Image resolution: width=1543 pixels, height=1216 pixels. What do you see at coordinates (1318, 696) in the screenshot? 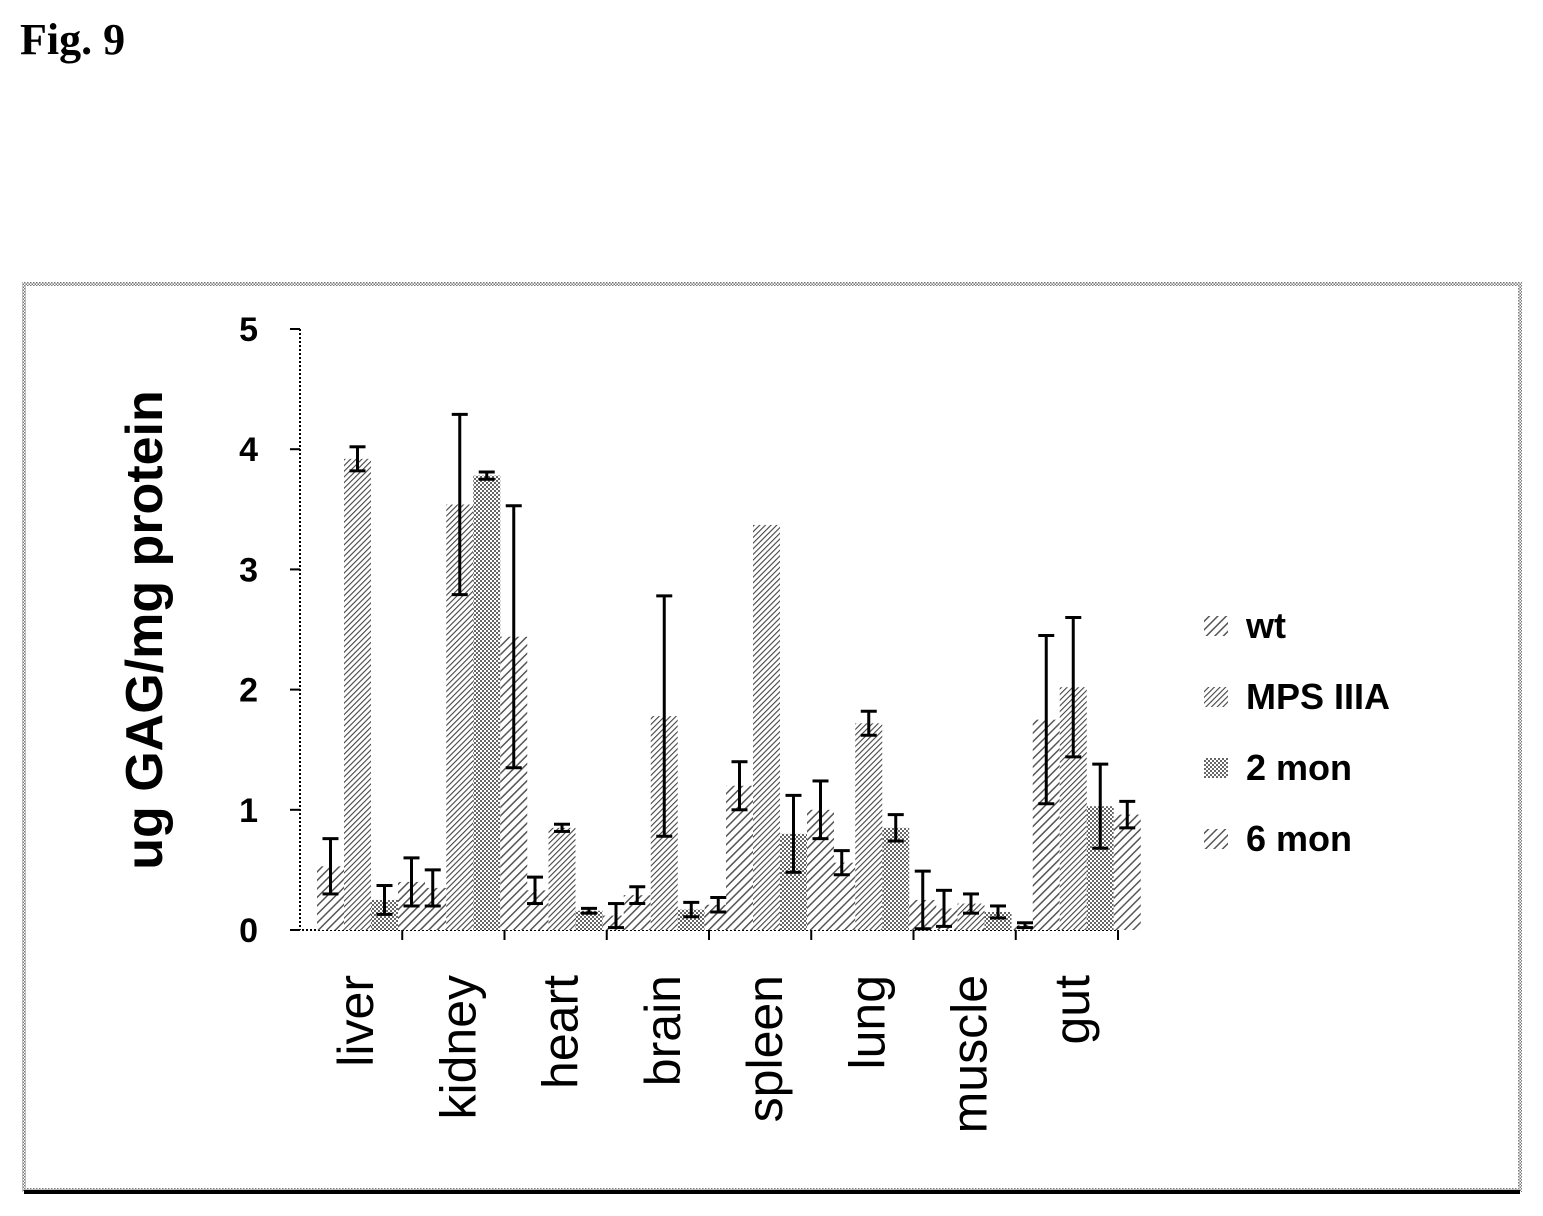
I see `legend-label-1: MPS IIIA` at bounding box center [1318, 696].